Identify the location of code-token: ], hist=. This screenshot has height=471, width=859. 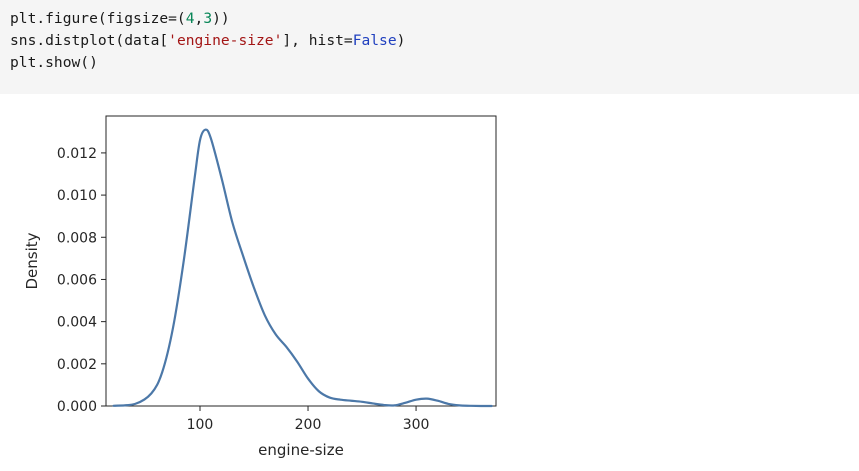
(317, 40).